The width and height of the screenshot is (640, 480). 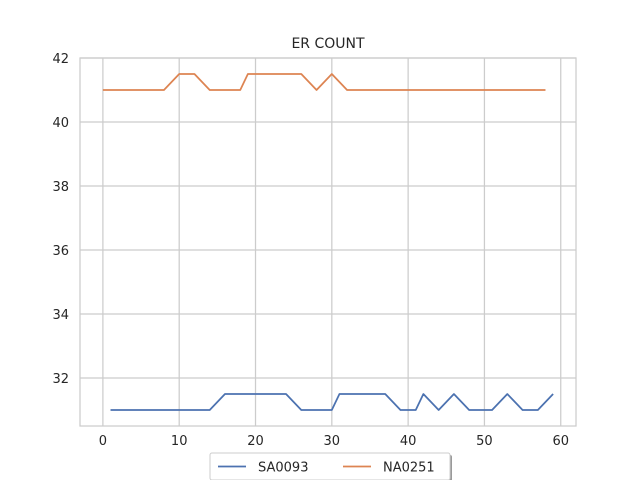 What do you see at coordinates (103, 441) in the screenshot?
I see `x-tick-label: 0` at bounding box center [103, 441].